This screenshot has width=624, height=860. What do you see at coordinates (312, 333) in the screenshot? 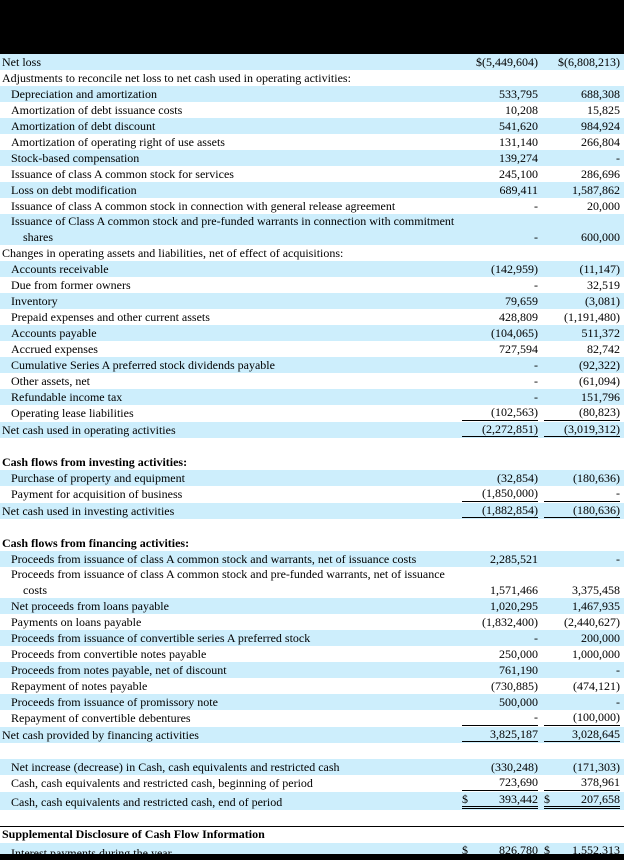
I see `table-row: Accounts payable (104,065) 511,372` at bounding box center [312, 333].